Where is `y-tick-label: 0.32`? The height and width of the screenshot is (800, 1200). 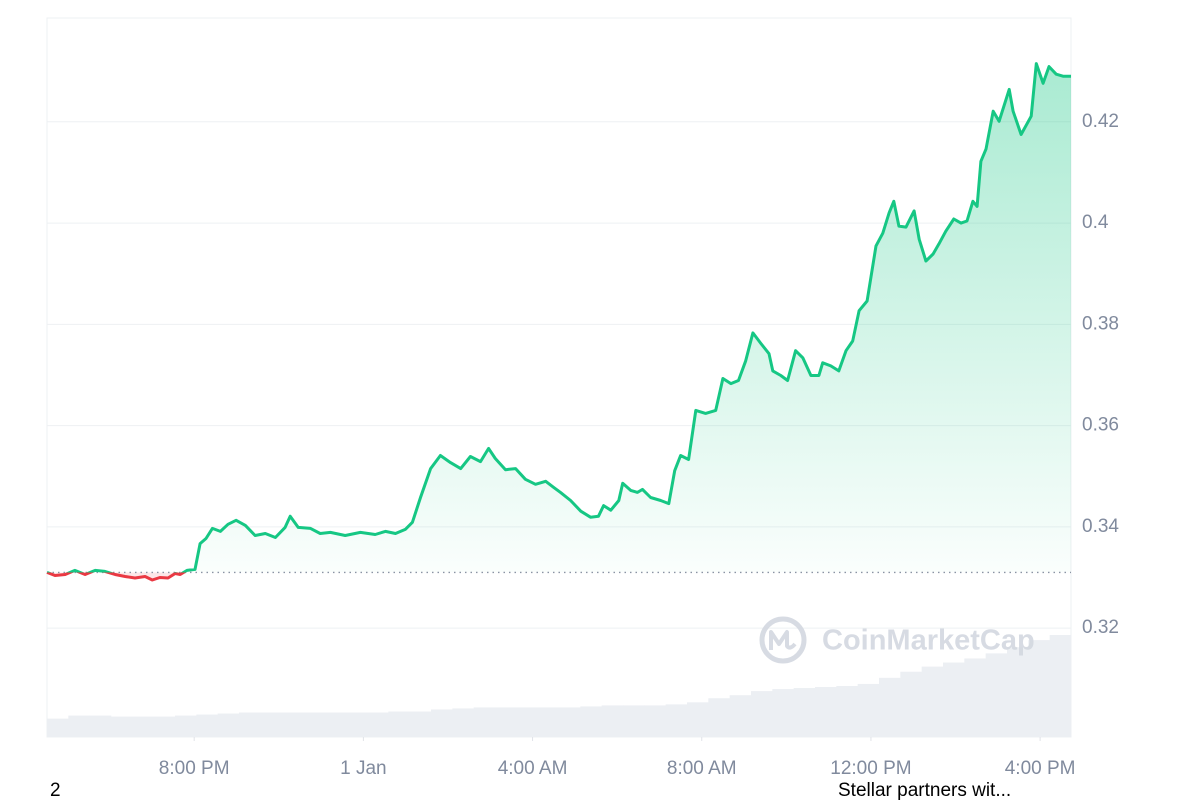 y-tick-label: 0.32 is located at coordinates (1100, 627).